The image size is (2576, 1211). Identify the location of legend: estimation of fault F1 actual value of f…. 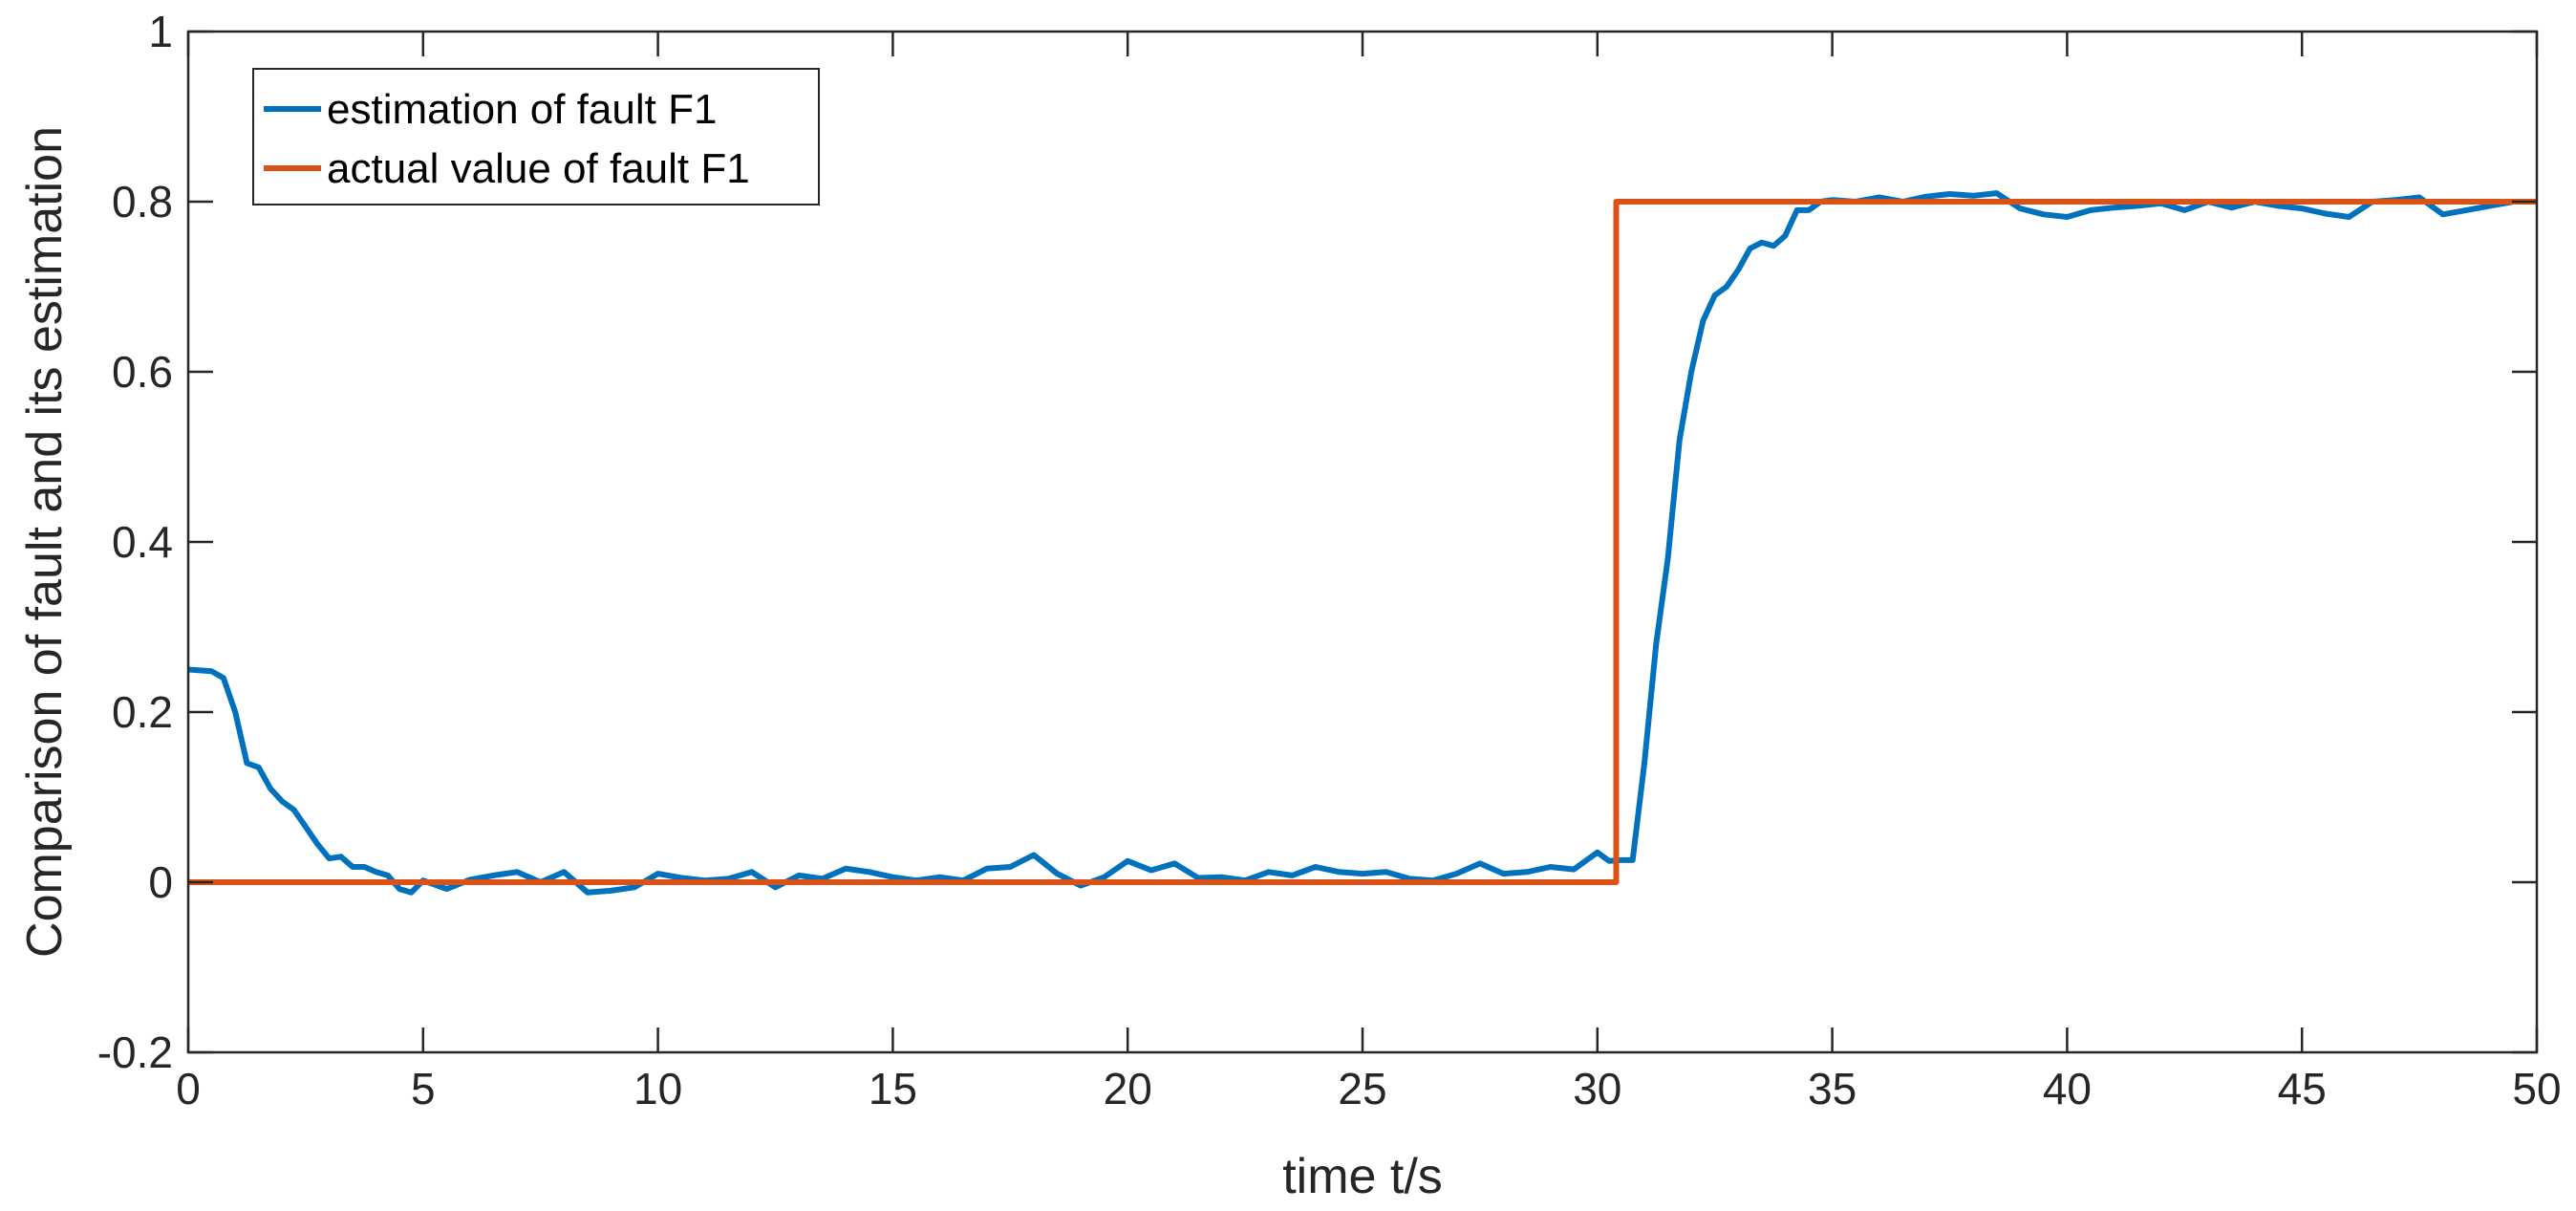
(536, 136).